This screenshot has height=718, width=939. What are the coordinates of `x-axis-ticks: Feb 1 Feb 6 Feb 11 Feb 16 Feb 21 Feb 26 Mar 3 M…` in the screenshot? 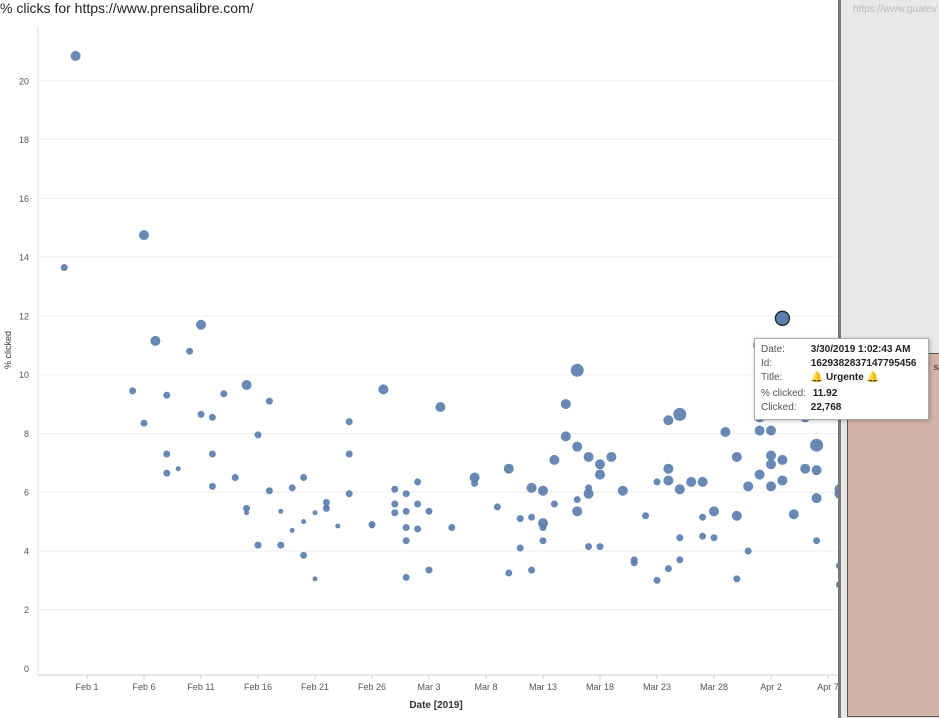 It's located at (456, 683).